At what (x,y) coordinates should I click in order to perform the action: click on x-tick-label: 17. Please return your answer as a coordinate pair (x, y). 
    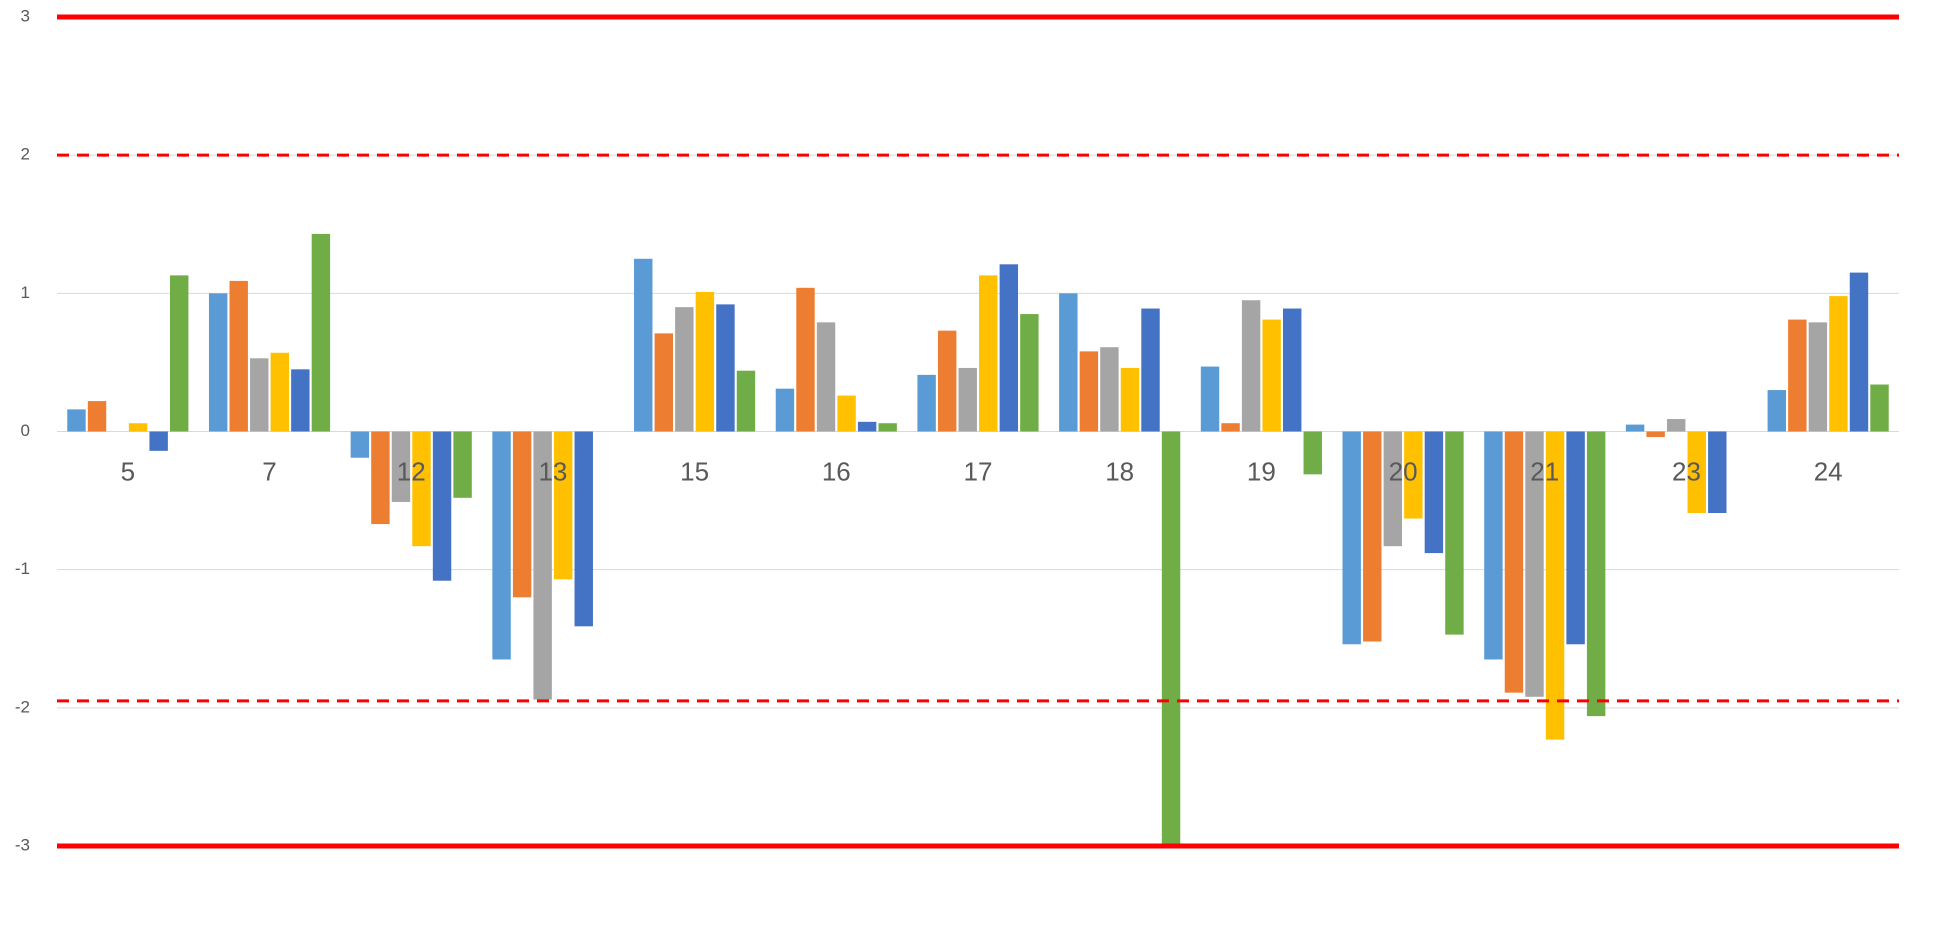
    Looking at the image, I should click on (978, 471).